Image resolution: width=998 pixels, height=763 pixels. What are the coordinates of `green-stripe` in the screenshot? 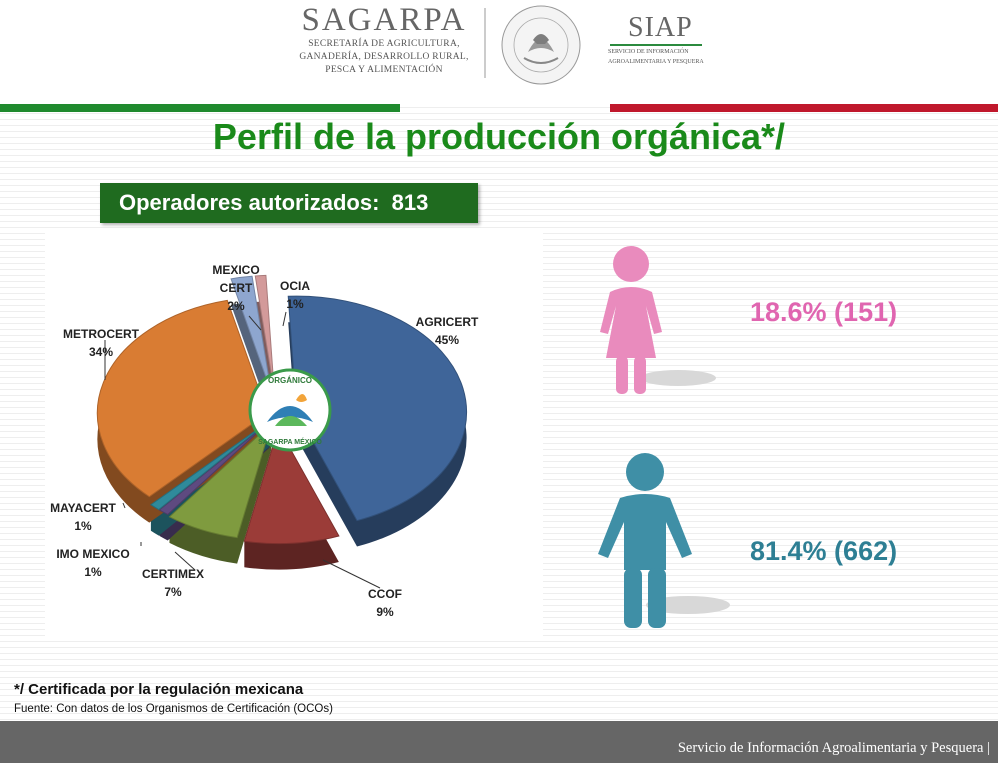 It's located at (200, 108).